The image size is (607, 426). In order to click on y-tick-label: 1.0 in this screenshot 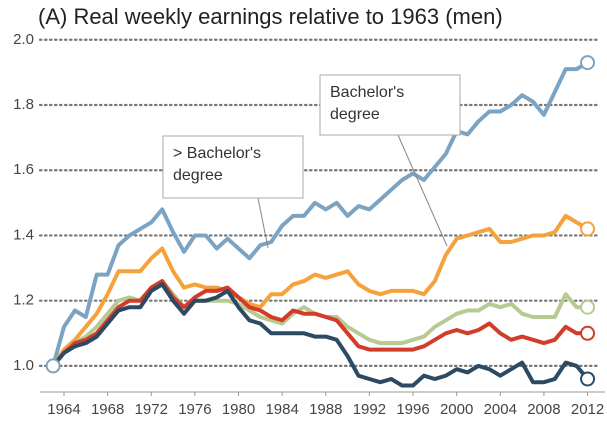, I will do `click(23, 365)`.